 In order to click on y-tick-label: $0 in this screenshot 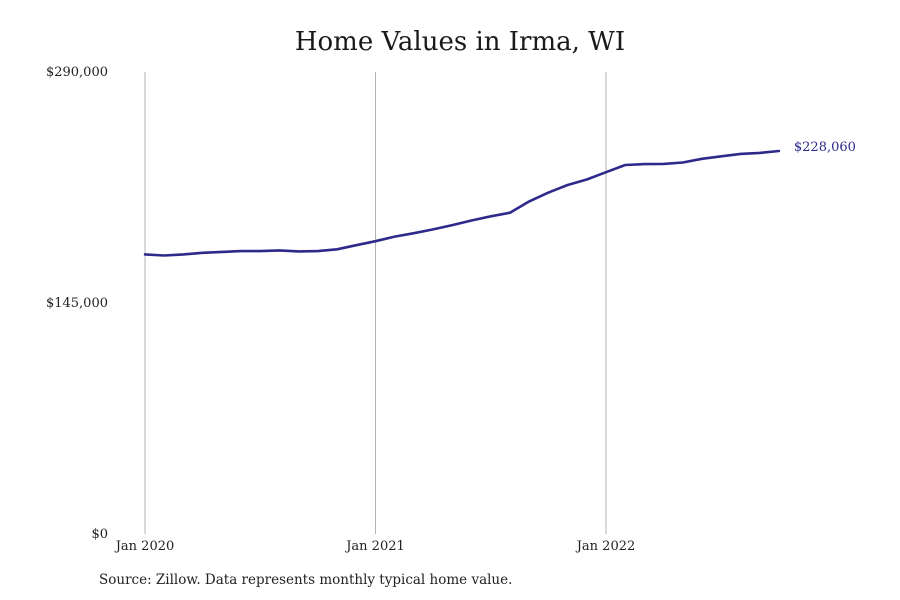, I will do `click(99, 534)`.